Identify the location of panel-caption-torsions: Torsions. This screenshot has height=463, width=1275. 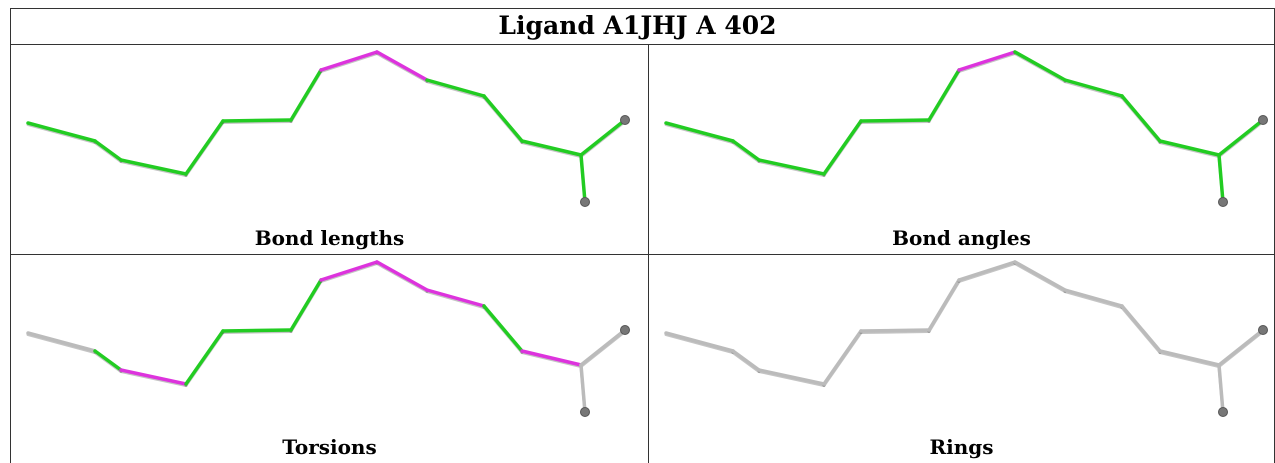
(329, 447).